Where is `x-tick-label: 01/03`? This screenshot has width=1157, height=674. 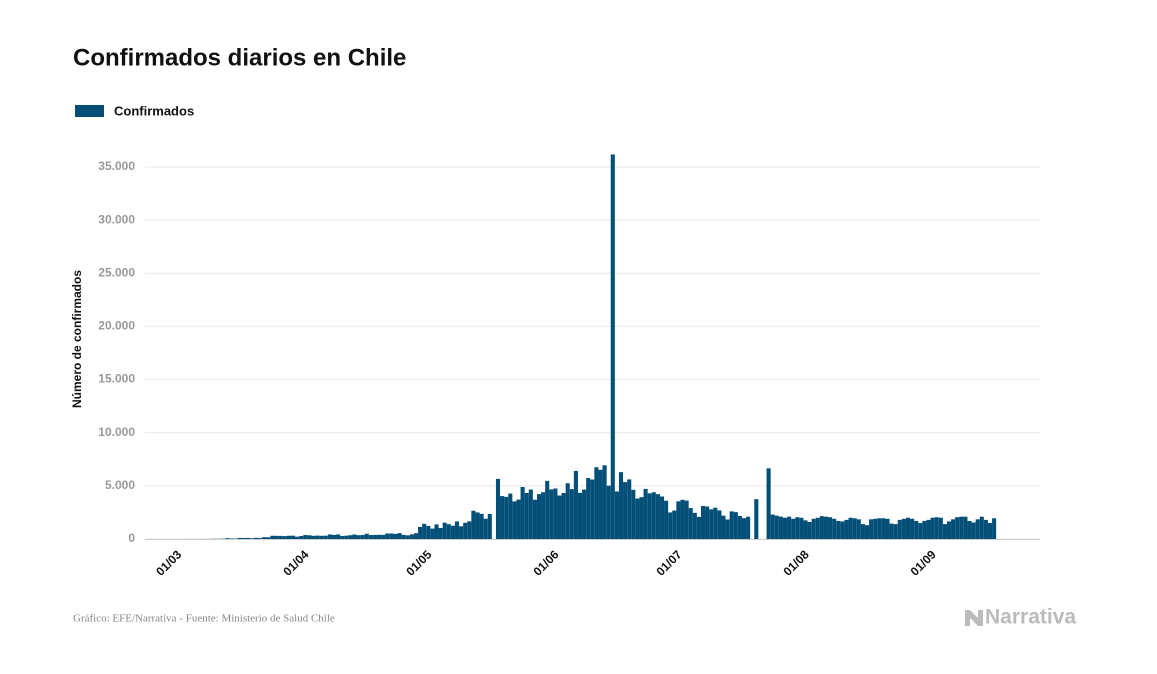 x-tick-label: 01/03 is located at coordinates (168, 562).